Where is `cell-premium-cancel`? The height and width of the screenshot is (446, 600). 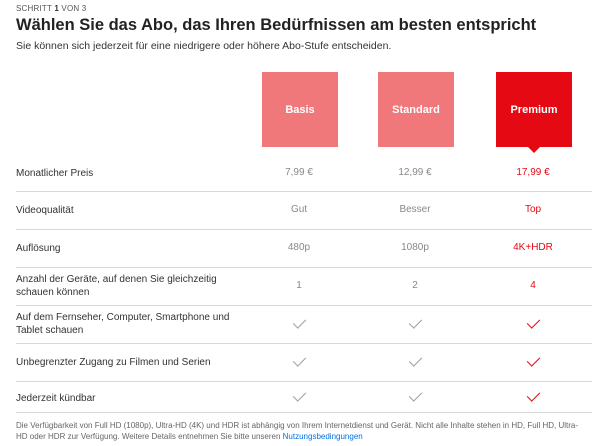 cell-premium-cancel is located at coordinates (533, 396).